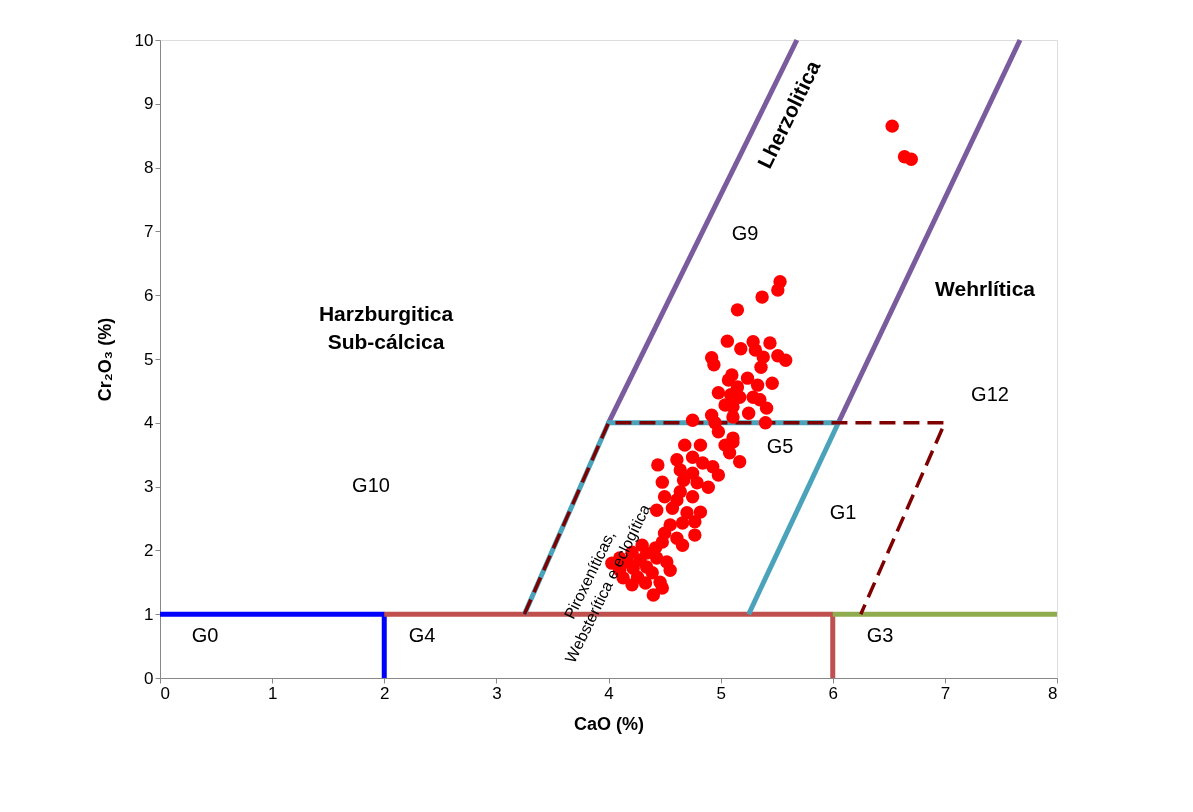 Image resolution: width=1193 pixels, height=812 pixels. What do you see at coordinates (104, 359) in the screenshot?
I see `y-axis-title: Cr₂O₃ (%)` at bounding box center [104, 359].